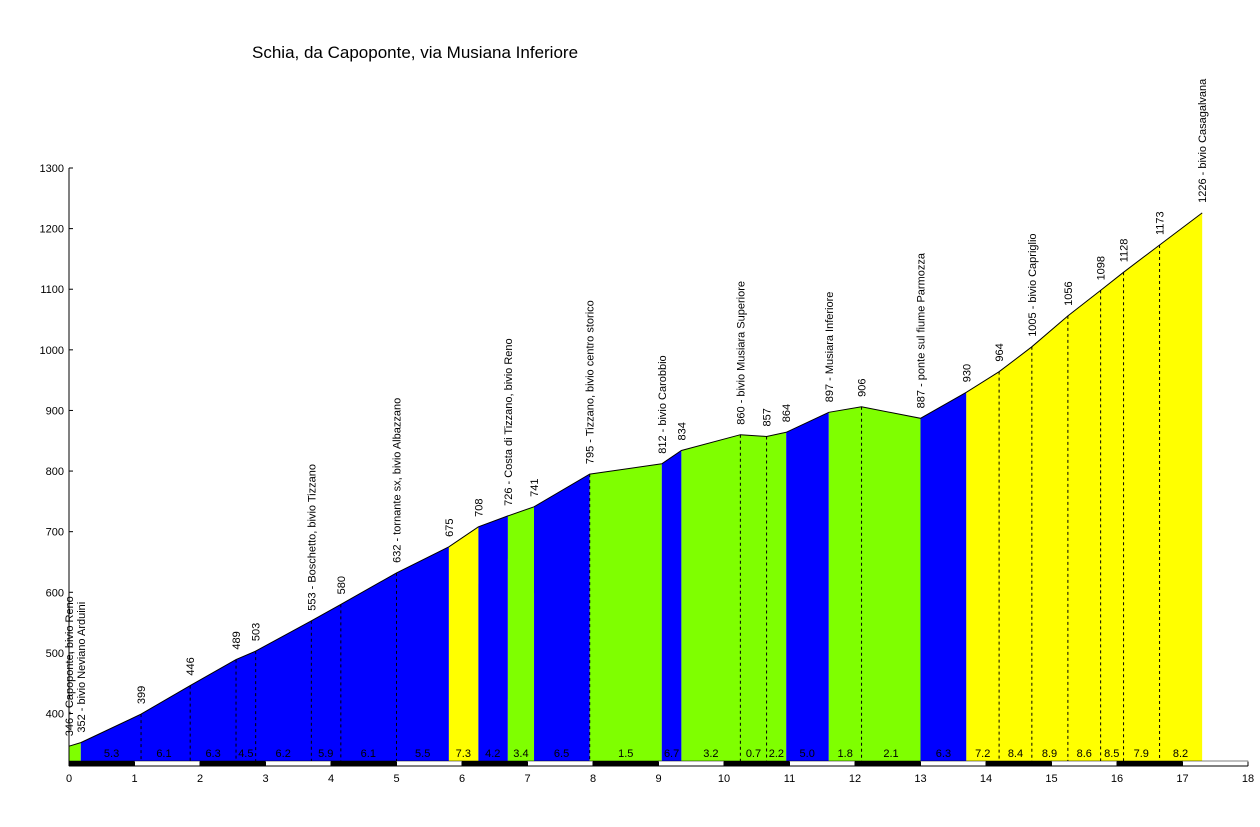 The width and height of the screenshot is (1260, 827). I want to click on y-tick-label: 1300, so click(52, 169).